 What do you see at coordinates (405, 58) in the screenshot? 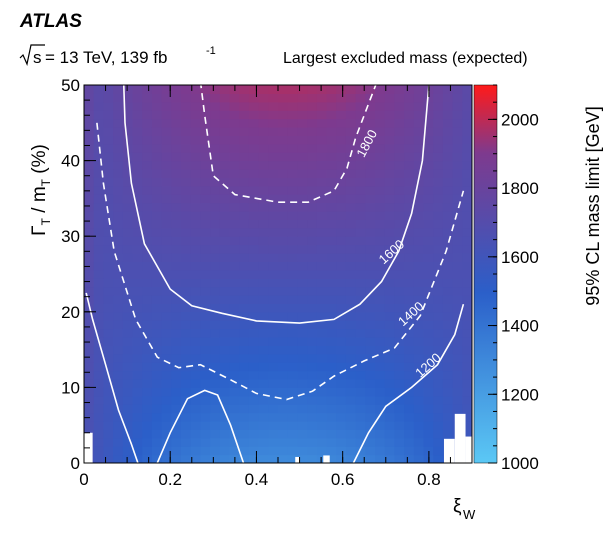
I see `subtitle: Largest excluded mass (expected)` at bounding box center [405, 58].